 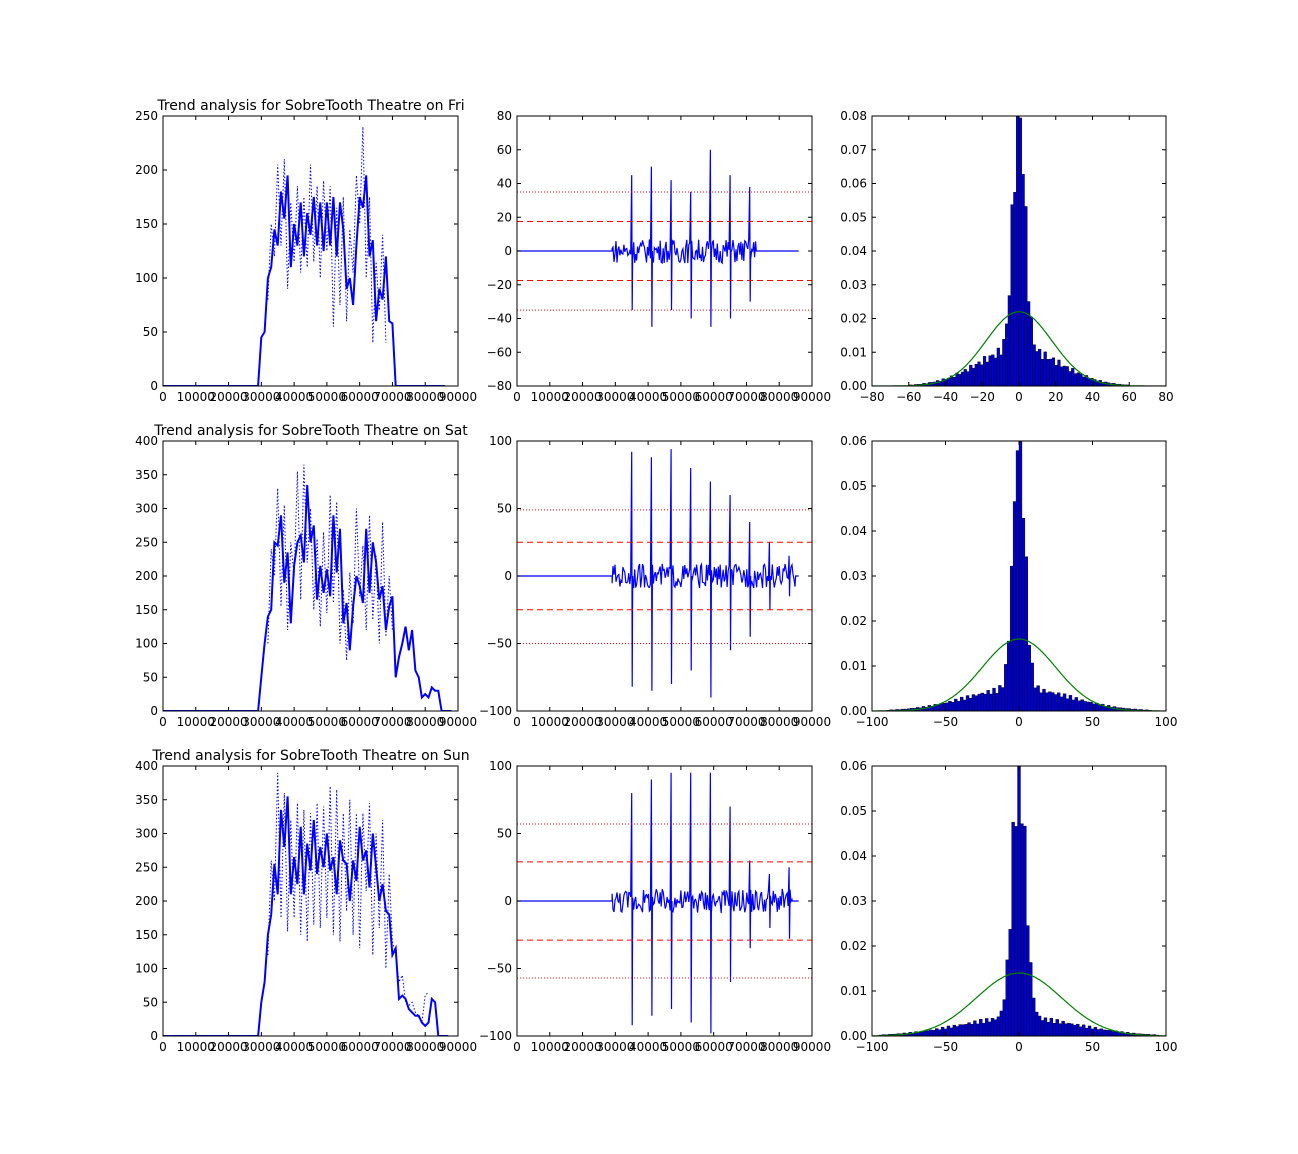 What do you see at coordinates (908, 397) in the screenshot?
I see `x-tick-label: −60` at bounding box center [908, 397].